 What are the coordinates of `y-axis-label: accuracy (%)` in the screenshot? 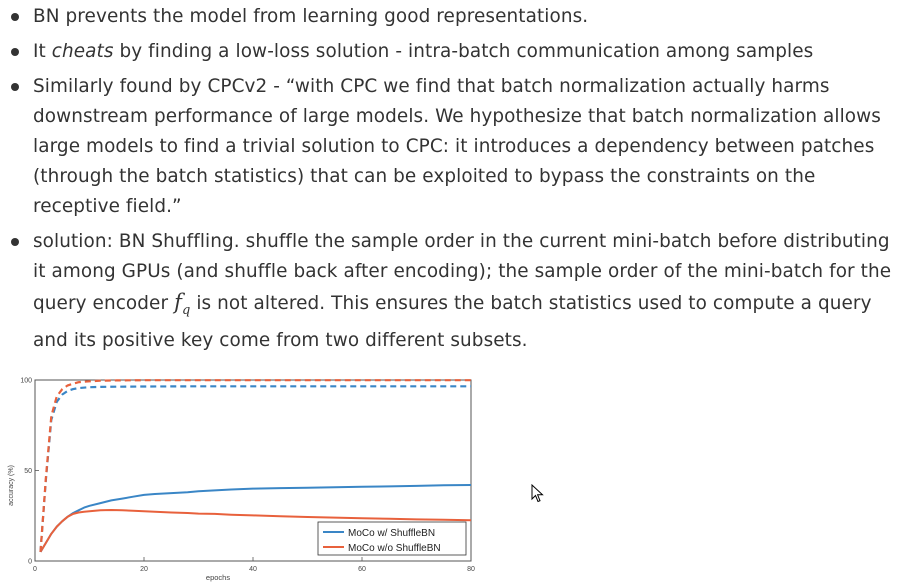 It's located at (11, 485).